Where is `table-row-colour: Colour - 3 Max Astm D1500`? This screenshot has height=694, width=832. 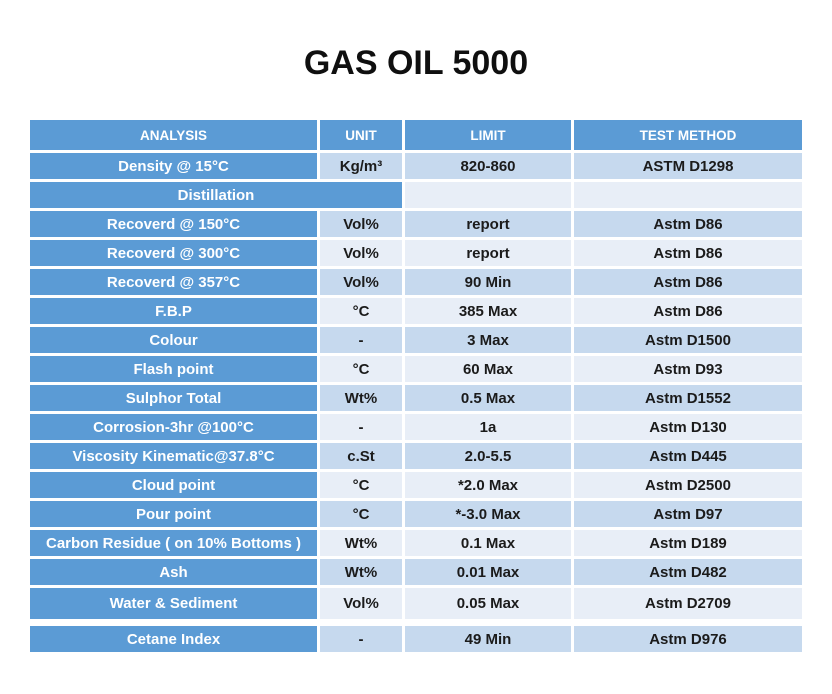 table-row-colour: Colour - 3 Max Astm D1500 is located at coordinates (416, 340).